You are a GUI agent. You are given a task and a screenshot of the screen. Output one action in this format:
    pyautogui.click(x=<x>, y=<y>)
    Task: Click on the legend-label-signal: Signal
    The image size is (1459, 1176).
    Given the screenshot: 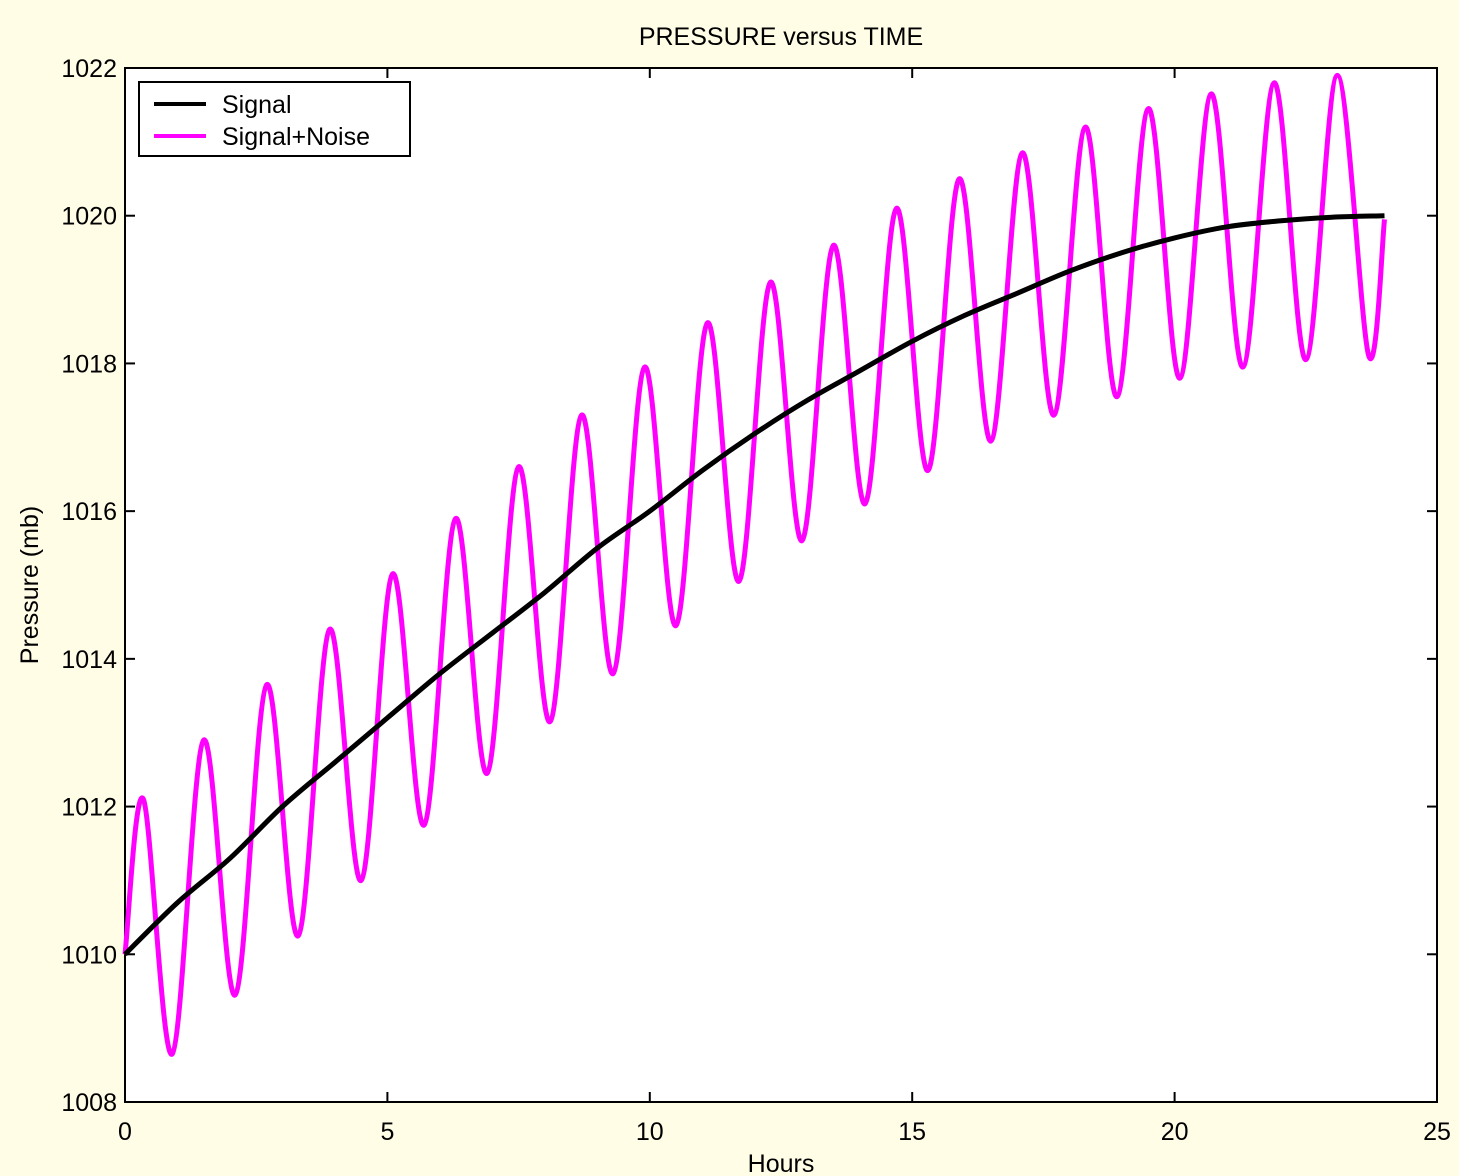 What is the action you would take?
    pyautogui.click(x=257, y=105)
    